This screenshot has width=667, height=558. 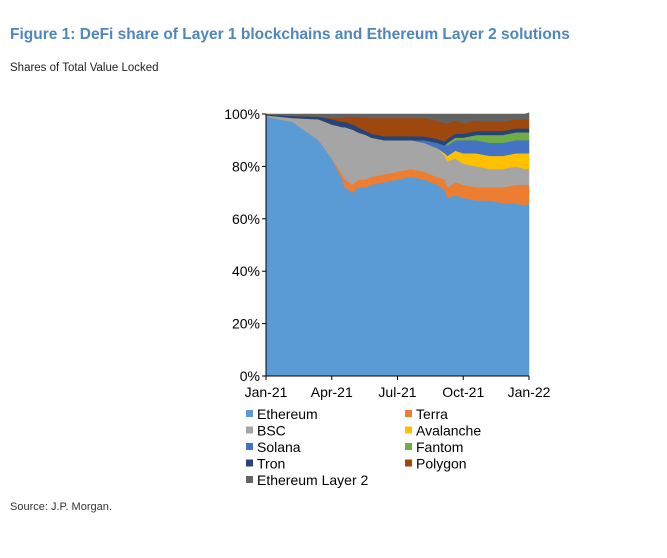 What do you see at coordinates (249, 463) in the screenshot?
I see `legend-swatch-tron` at bounding box center [249, 463].